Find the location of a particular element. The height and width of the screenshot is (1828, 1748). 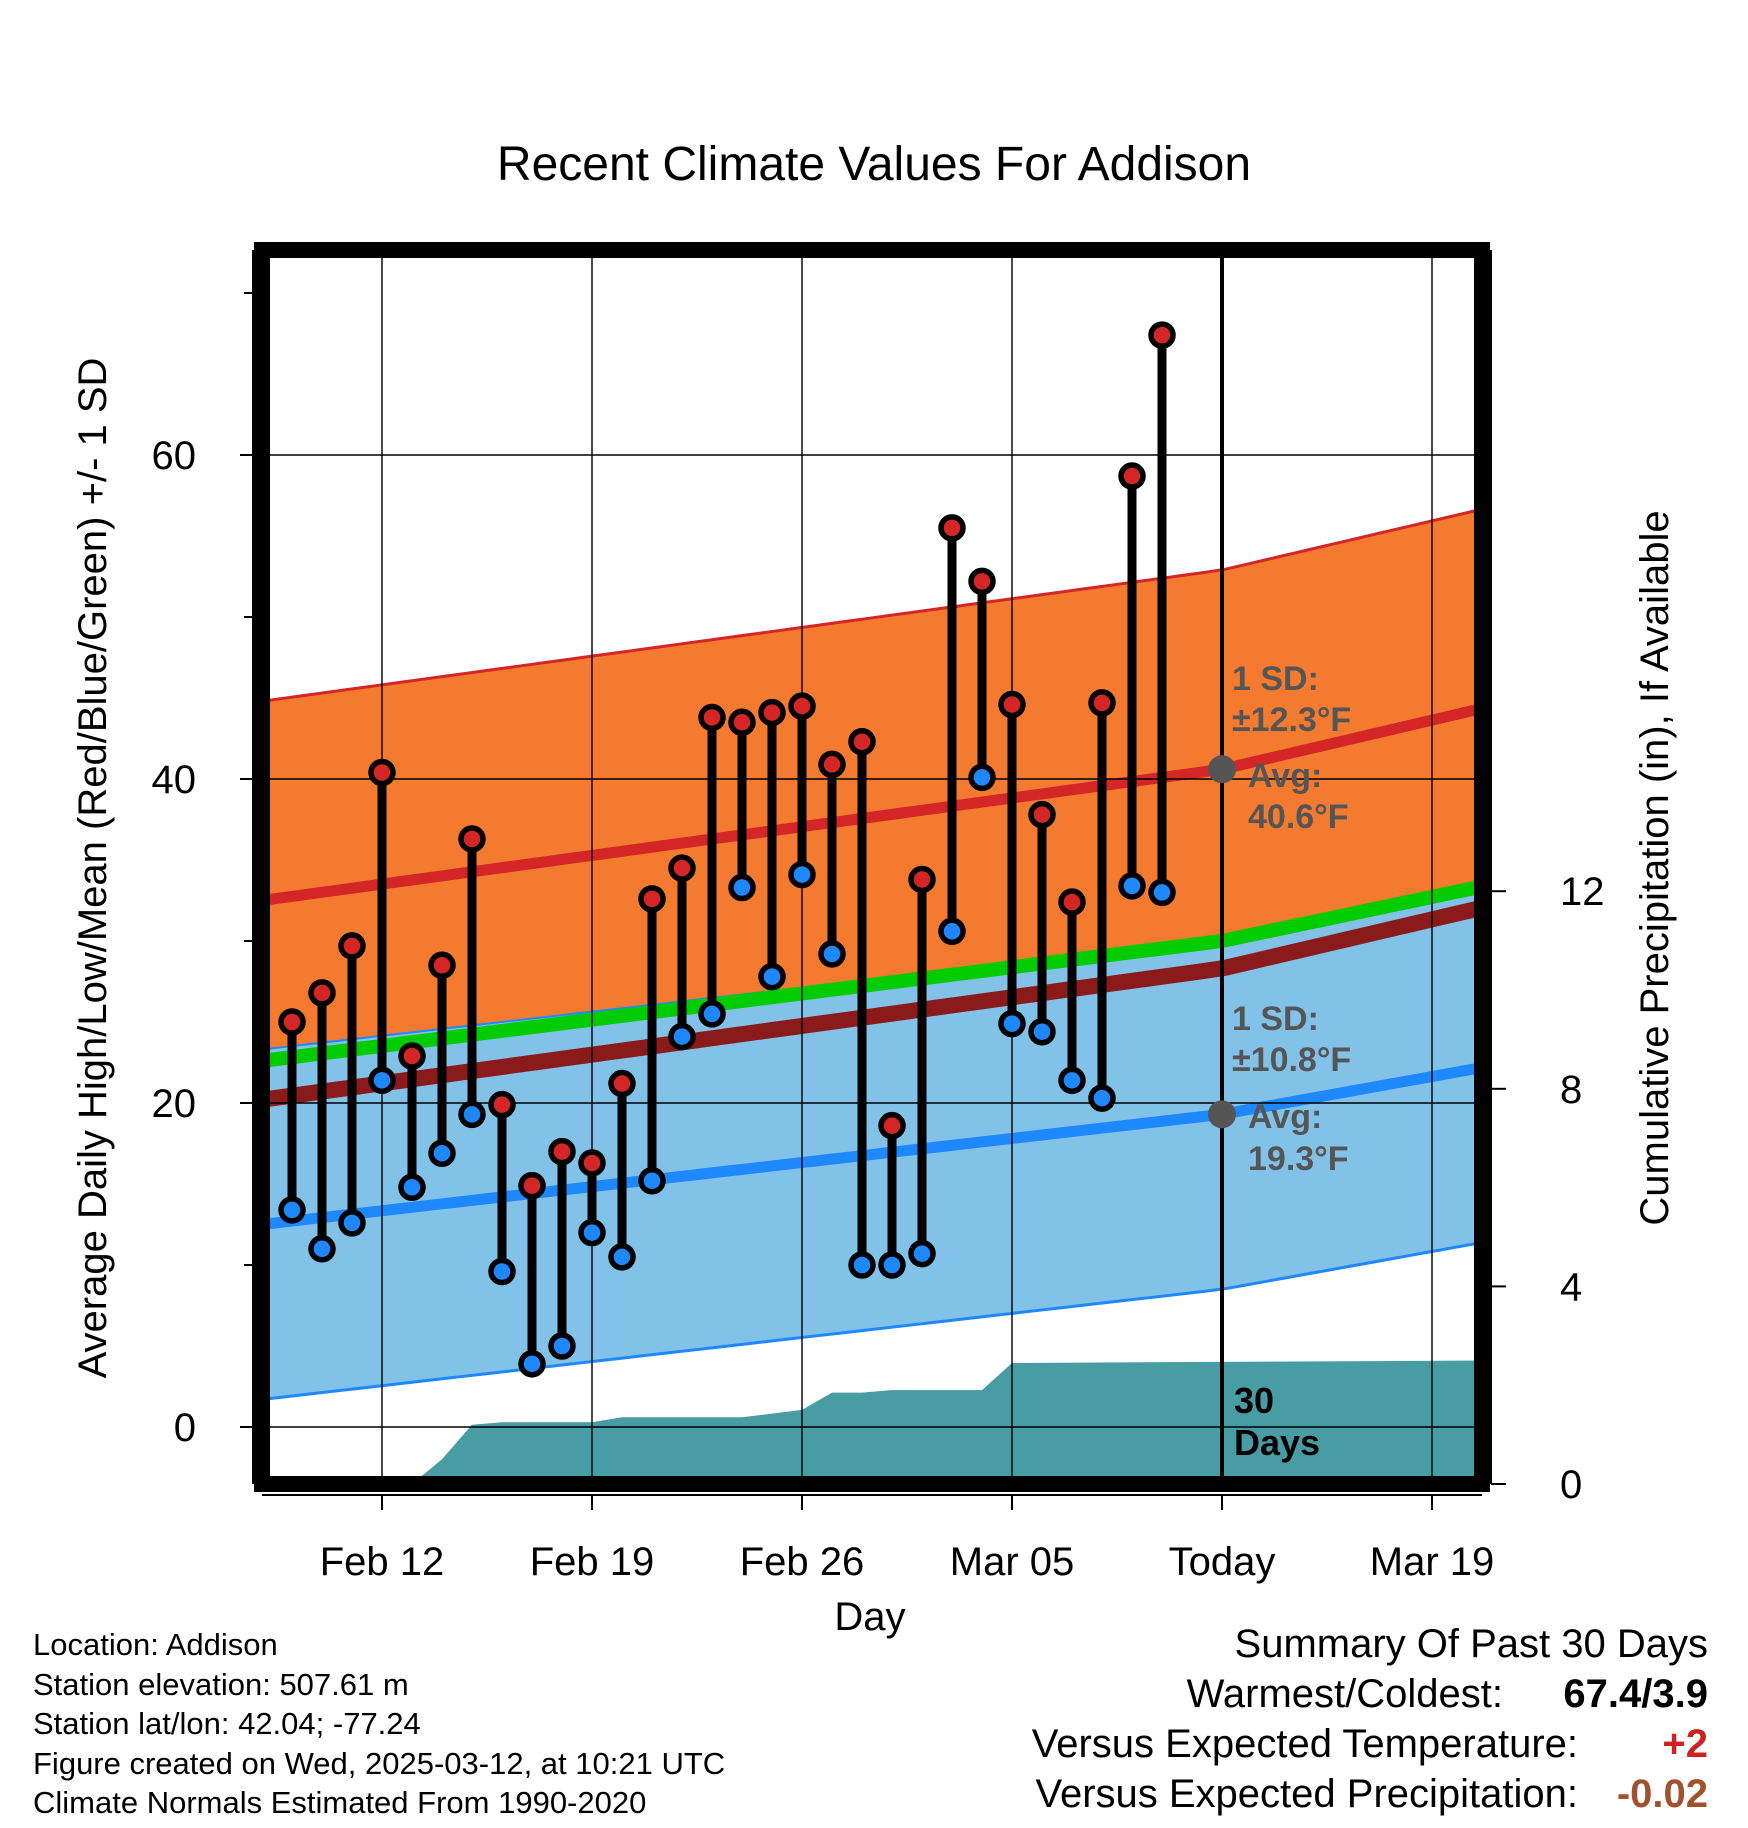

precip-vs-expected-row: Versus Expected Precipitation: -0.02 is located at coordinates (1371, 1797).